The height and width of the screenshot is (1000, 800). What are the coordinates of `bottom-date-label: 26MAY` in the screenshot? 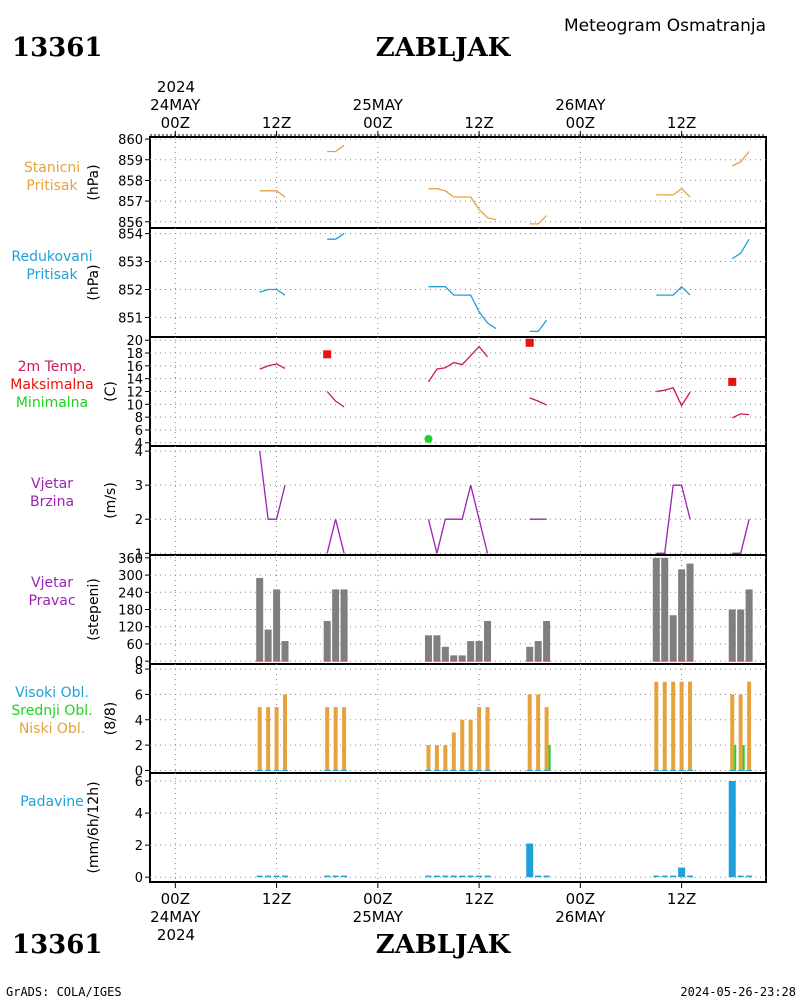 It's located at (580, 917).